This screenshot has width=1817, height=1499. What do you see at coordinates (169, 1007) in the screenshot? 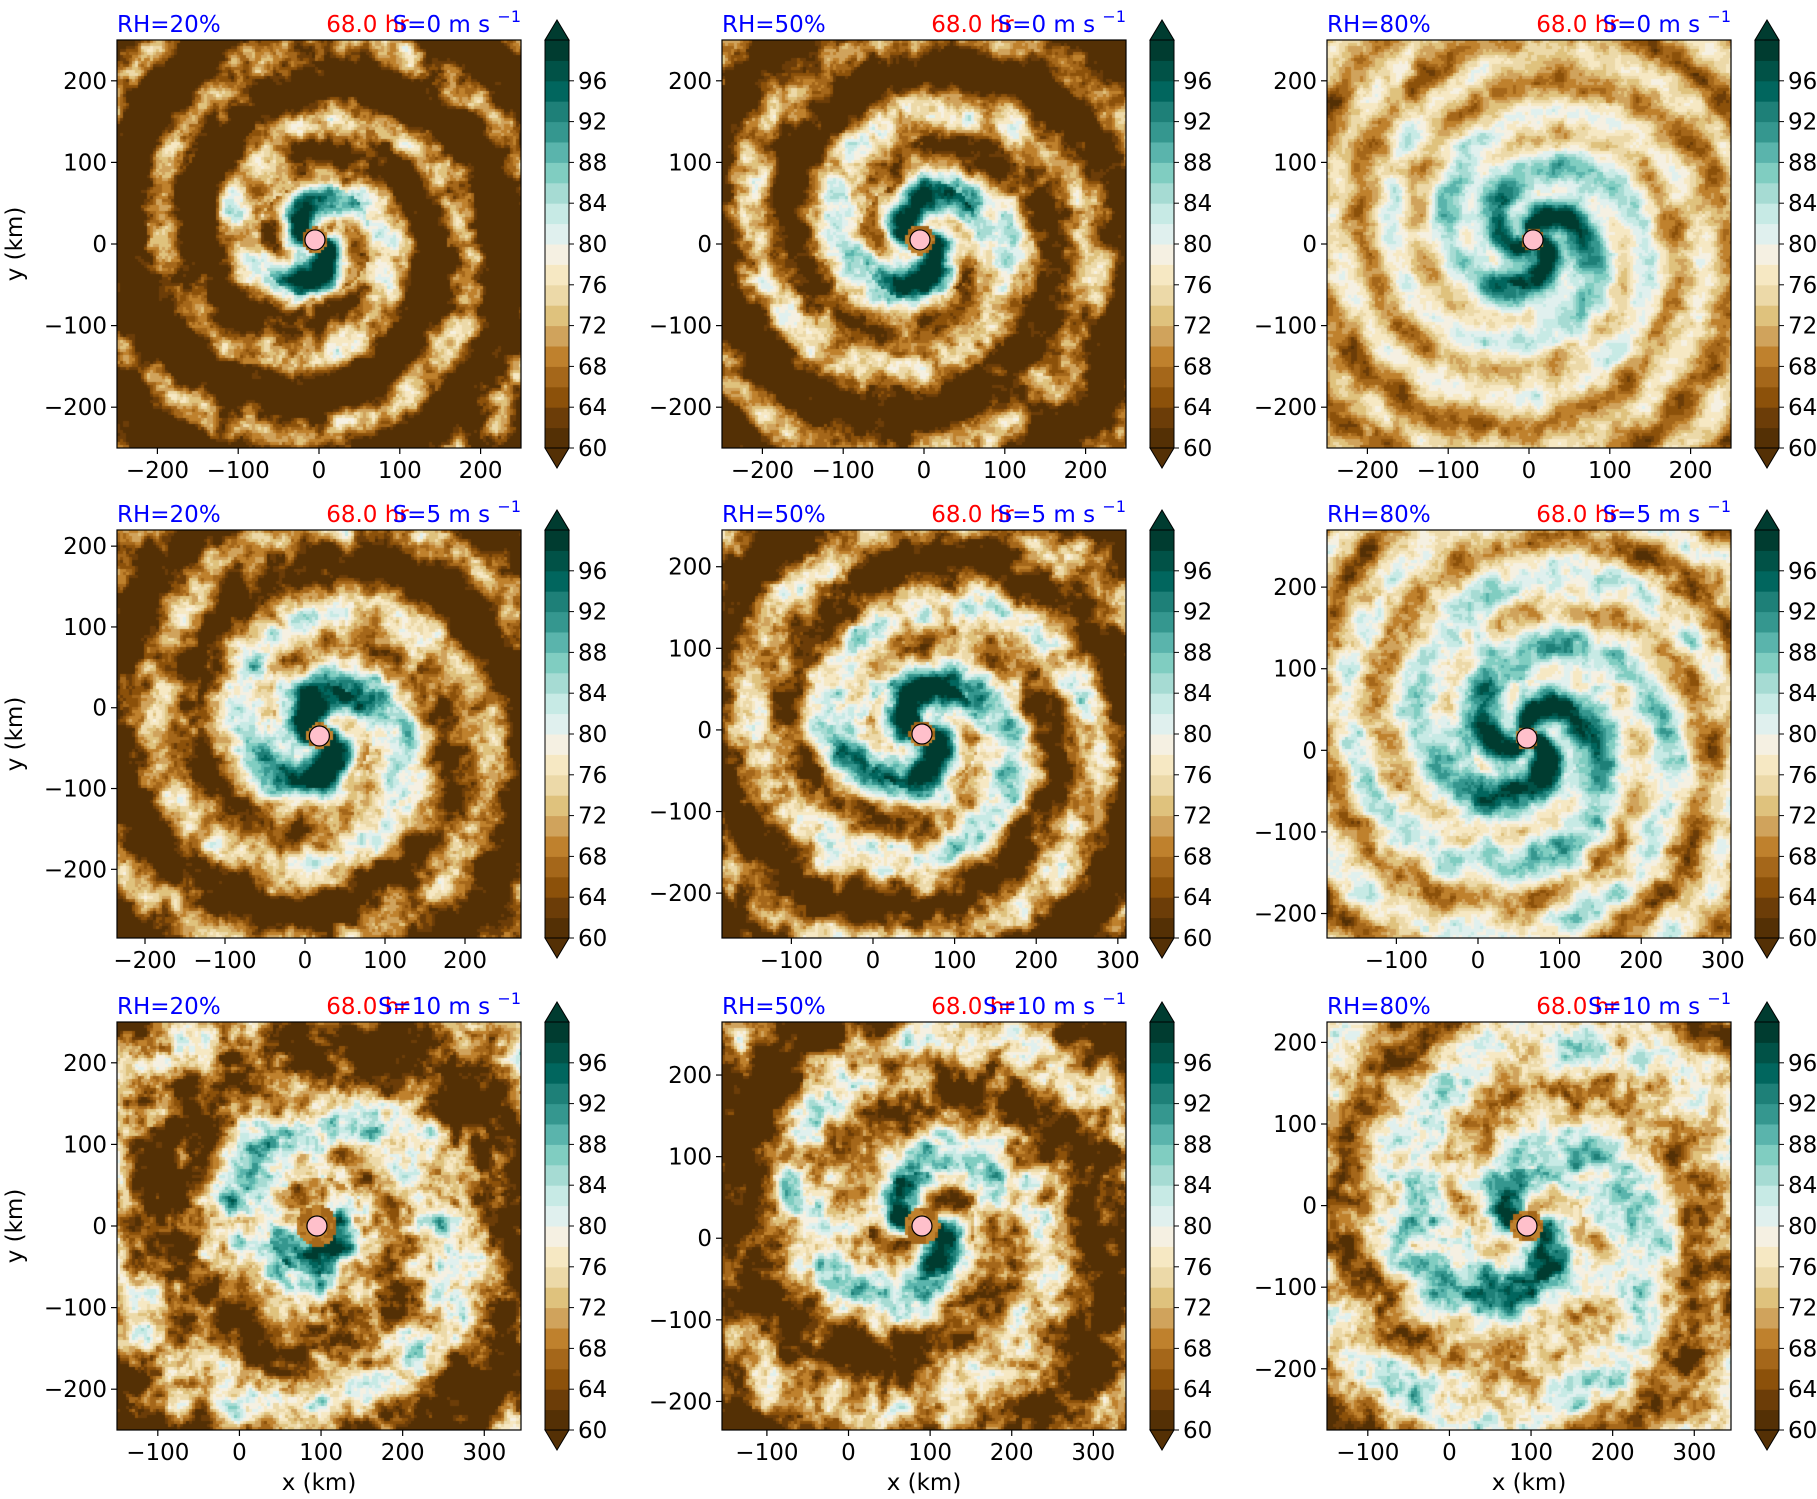
I see `rh-label: RH=20%` at bounding box center [169, 1007].